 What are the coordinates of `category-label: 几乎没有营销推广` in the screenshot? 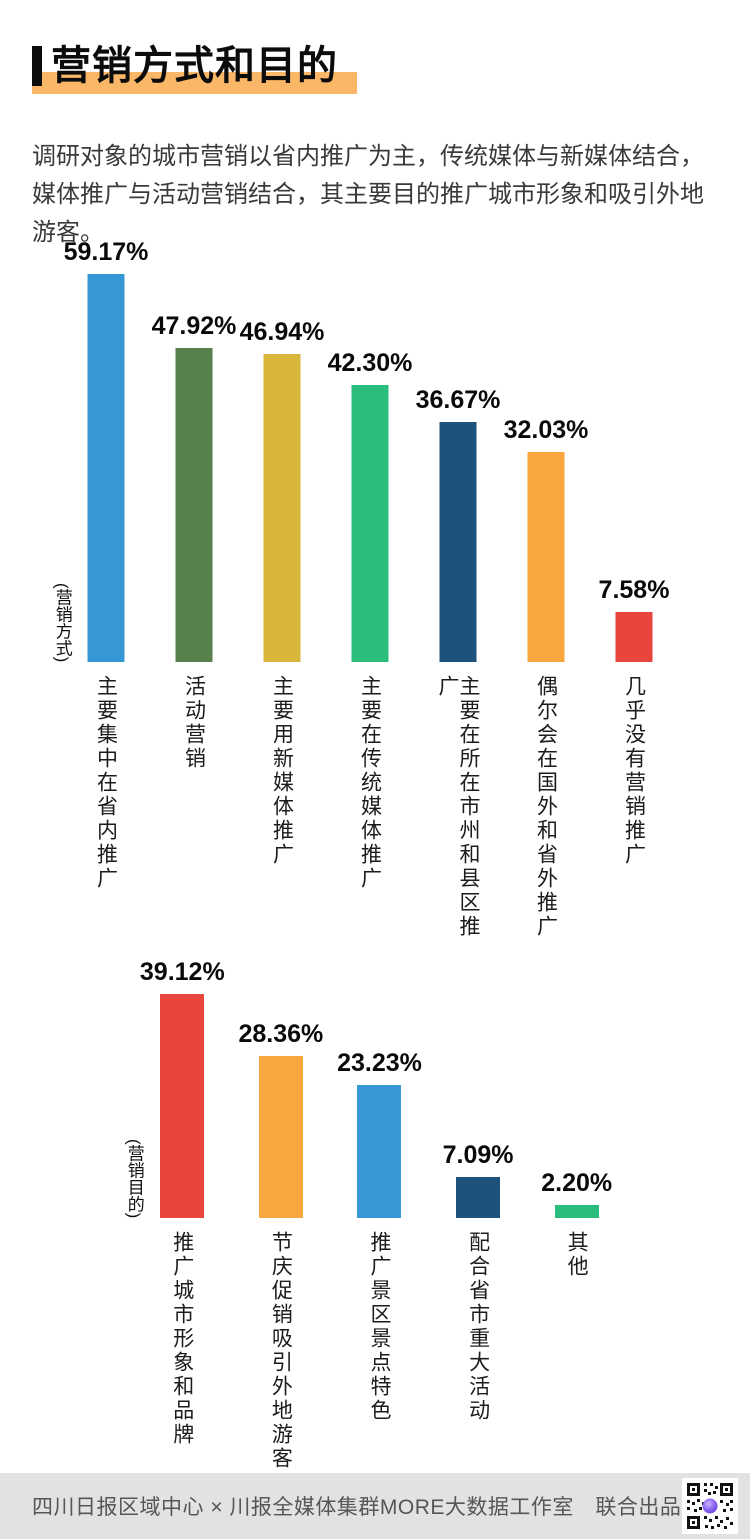 It's located at (634, 771).